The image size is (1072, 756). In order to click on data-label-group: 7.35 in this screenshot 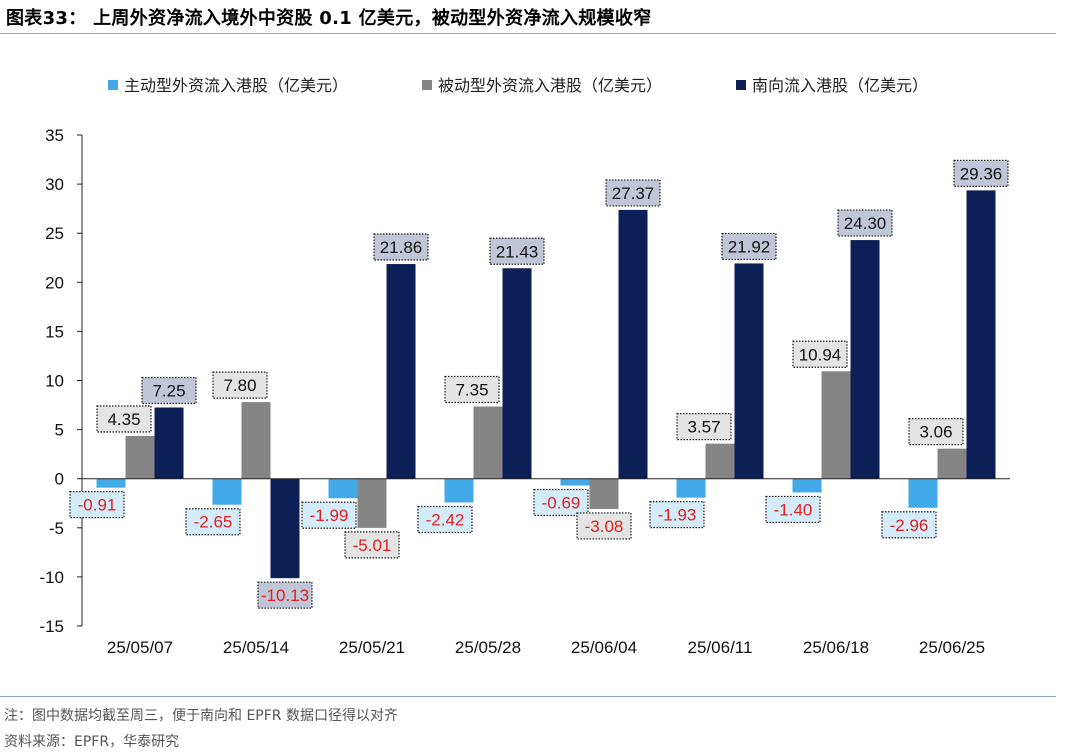, I will do `click(472, 389)`.